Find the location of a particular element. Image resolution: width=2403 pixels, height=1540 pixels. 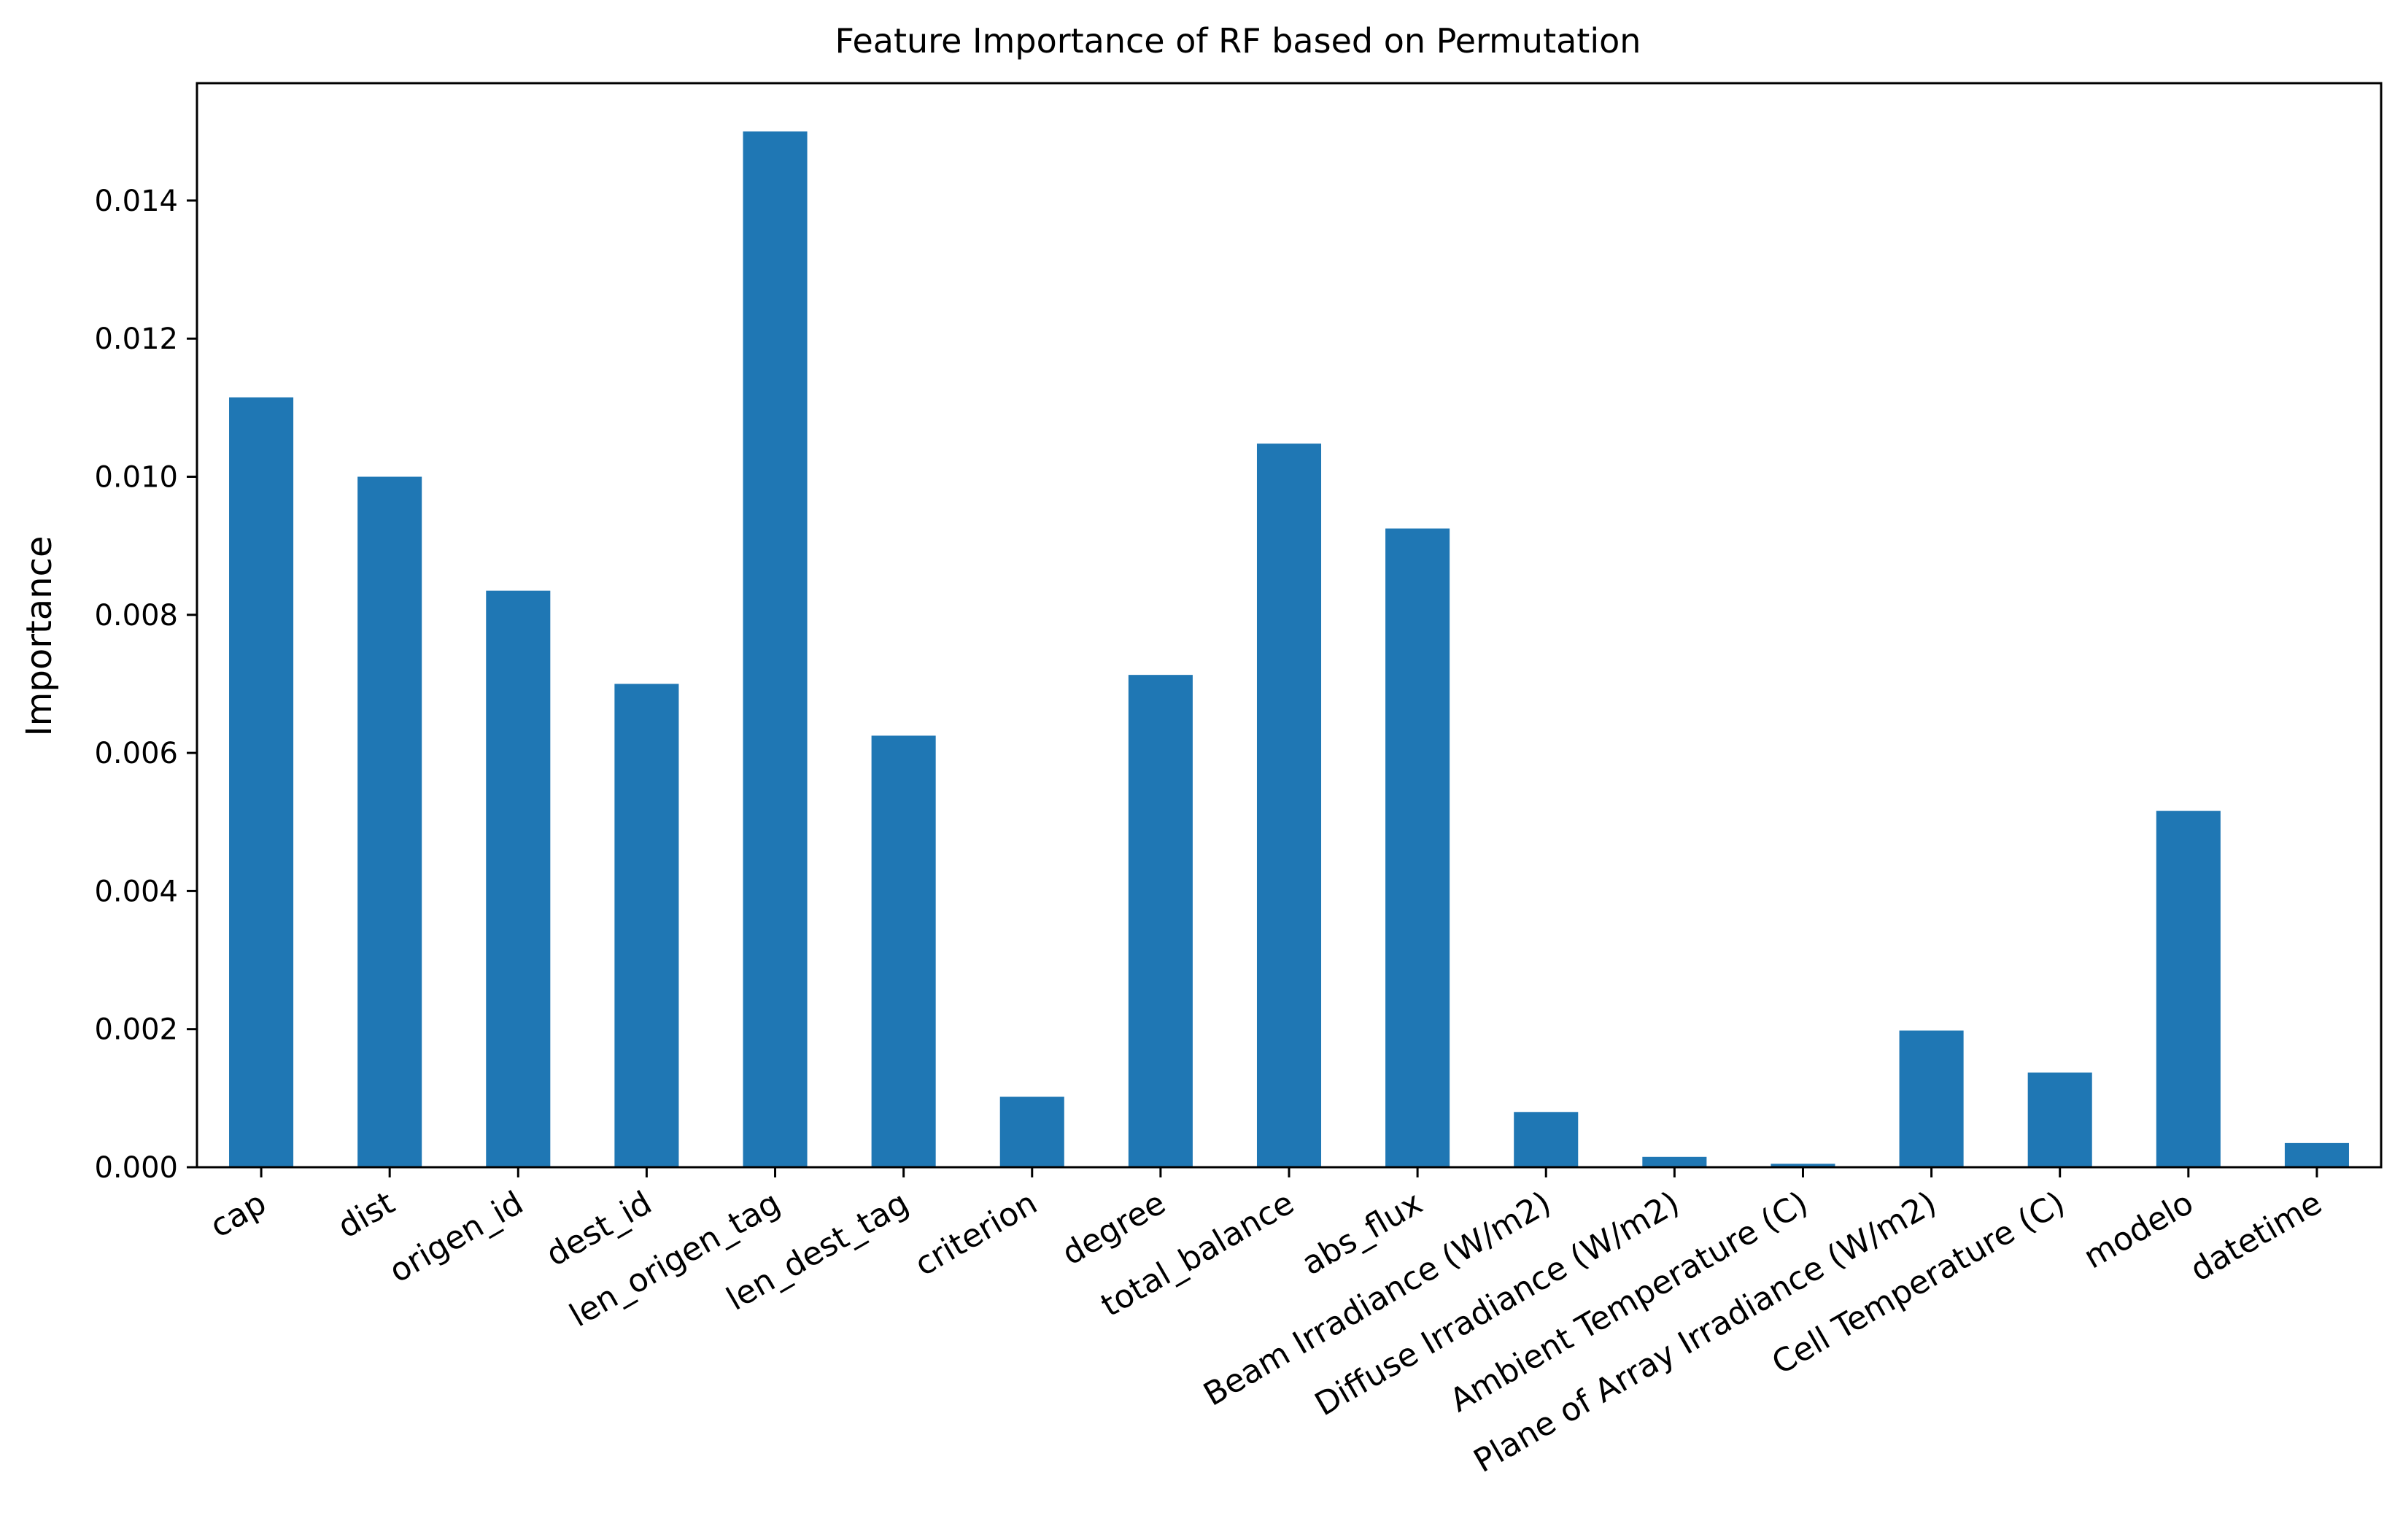

y-tick-label-6: 0.012 is located at coordinates (136, 339).